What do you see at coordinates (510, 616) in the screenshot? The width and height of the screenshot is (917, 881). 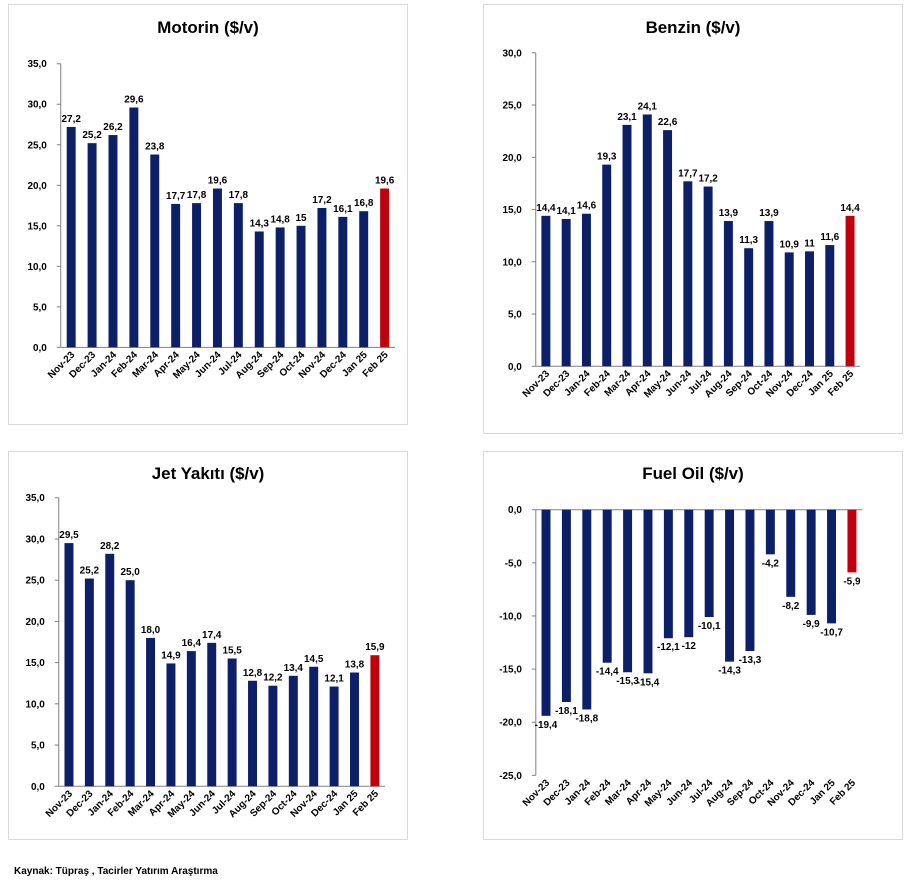 I see `y-tick-label: -10,0` at bounding box center [510, 616].